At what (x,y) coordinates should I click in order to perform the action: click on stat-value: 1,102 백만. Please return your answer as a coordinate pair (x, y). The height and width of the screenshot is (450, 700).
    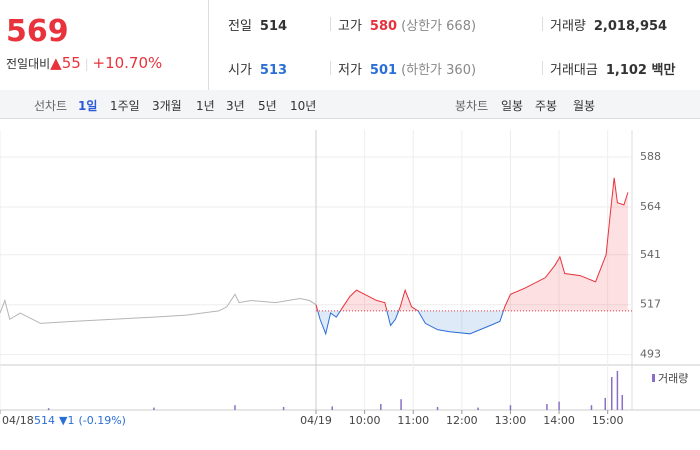
    Looking at the image, I should click on (640, 70).